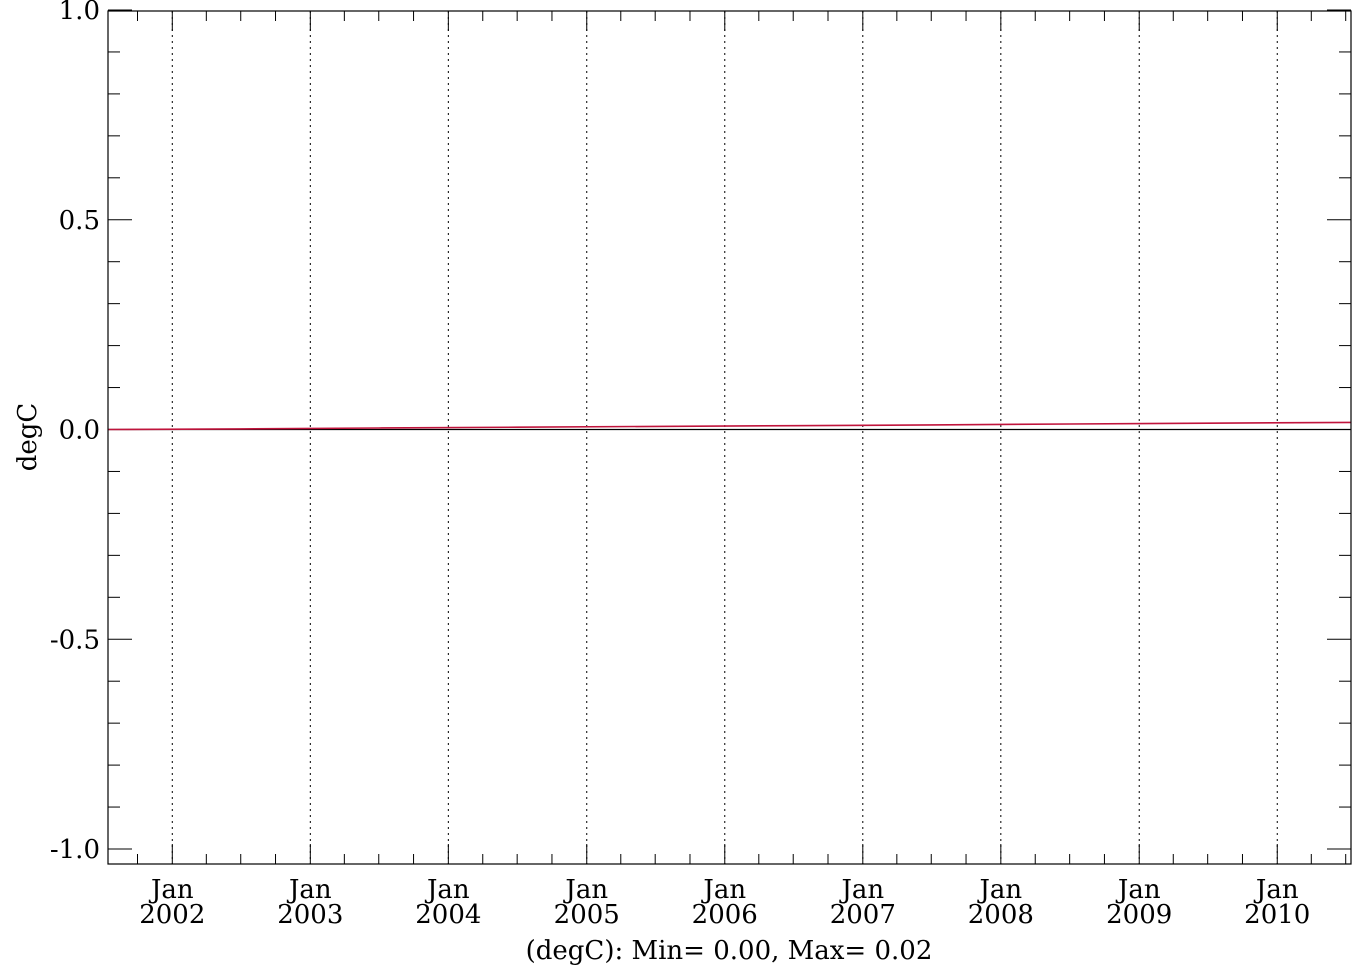  Describe the element at coordinates (310, 915) in the screenshot. I see `x-tick-year: 2003` at that location.